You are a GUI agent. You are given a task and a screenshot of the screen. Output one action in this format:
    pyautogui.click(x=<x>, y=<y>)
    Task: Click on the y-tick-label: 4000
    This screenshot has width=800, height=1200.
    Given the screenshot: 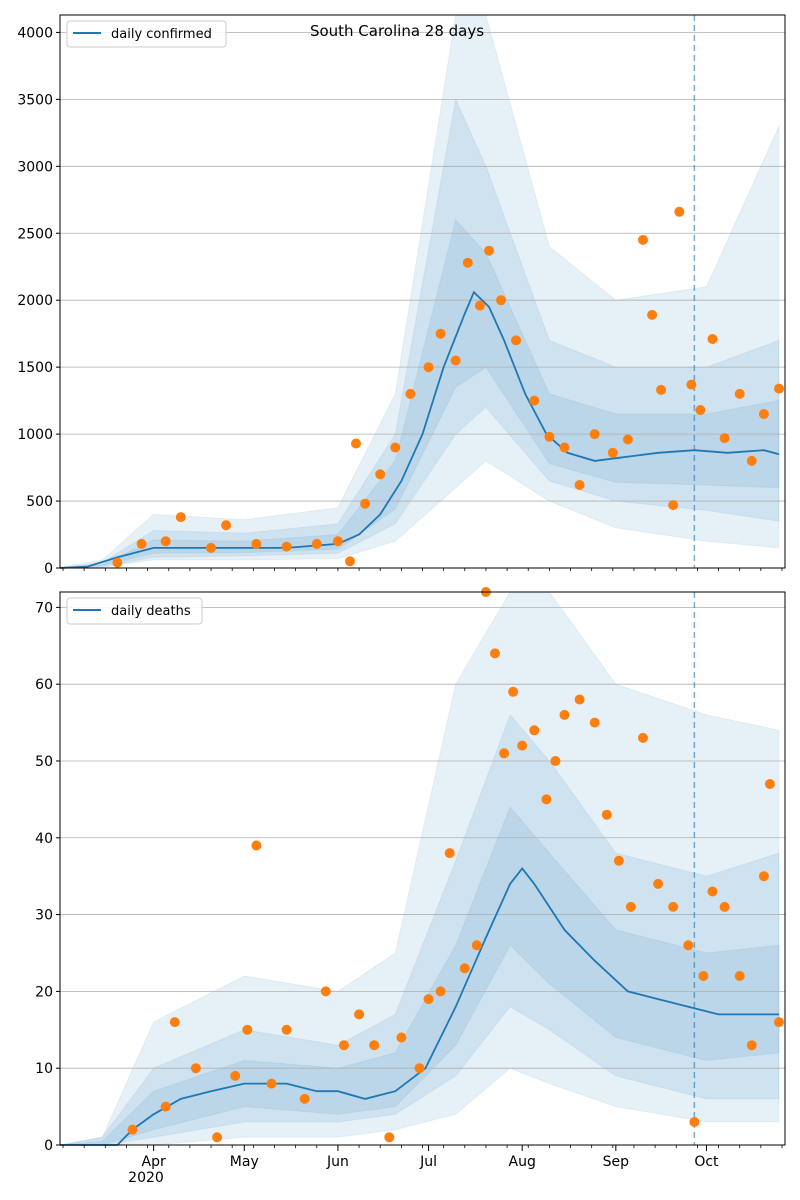 What is the action you would take?
    pyautogui.click(x=35, y=33)
    